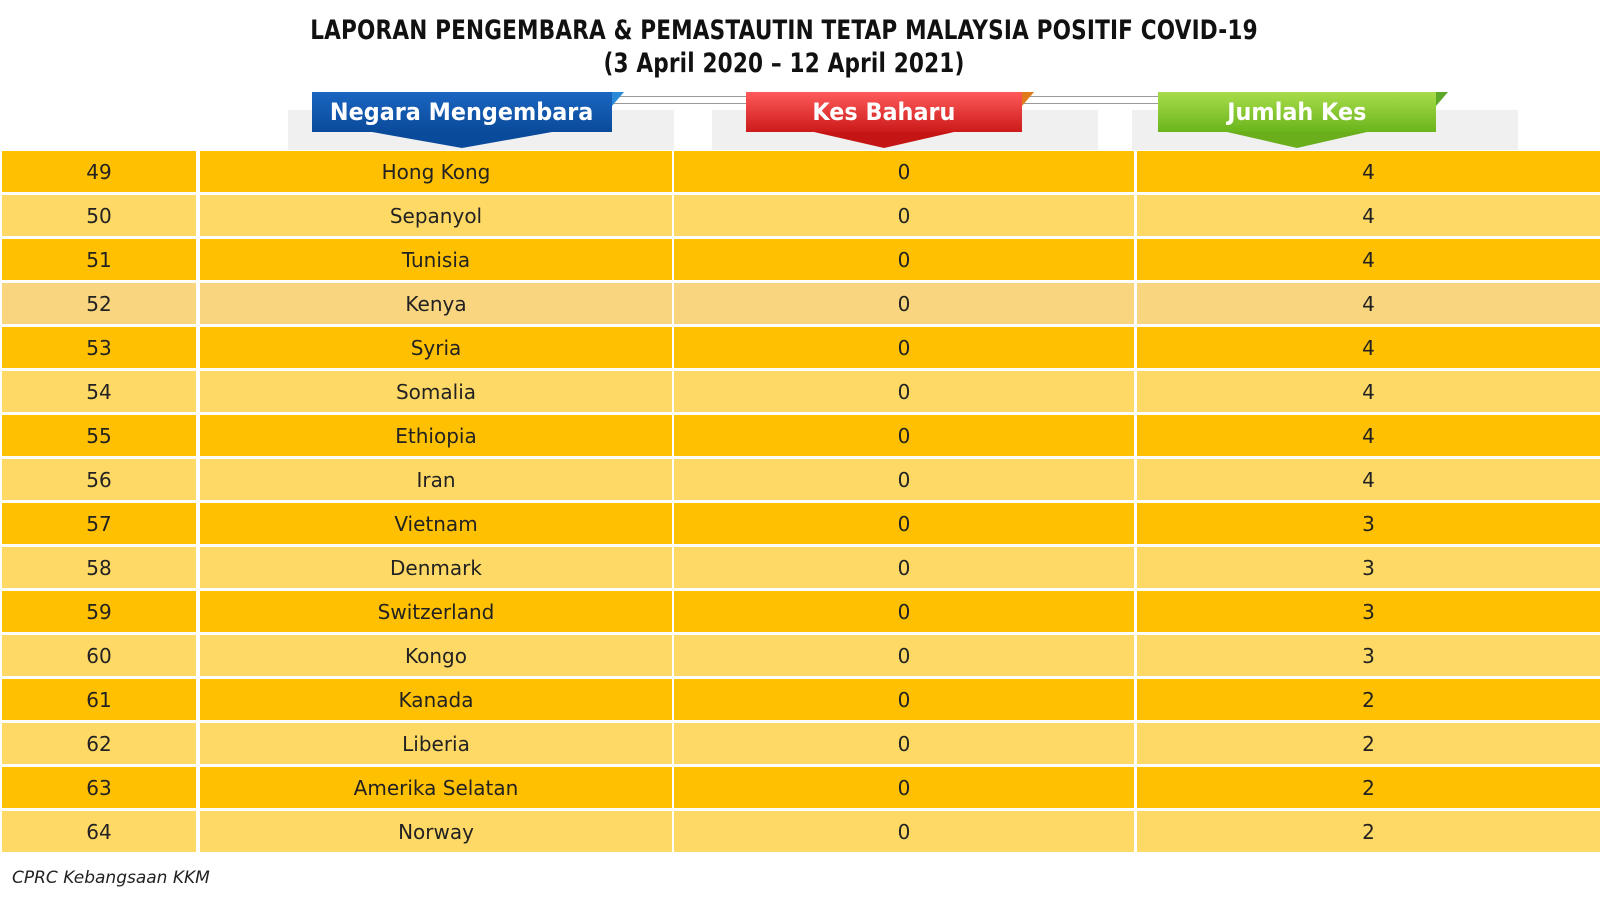 This screenshot has height=900, width=1600. Describe the element at coordinates (99, 567) in the screenshot. I see `row-number-cell: 58` at that location.